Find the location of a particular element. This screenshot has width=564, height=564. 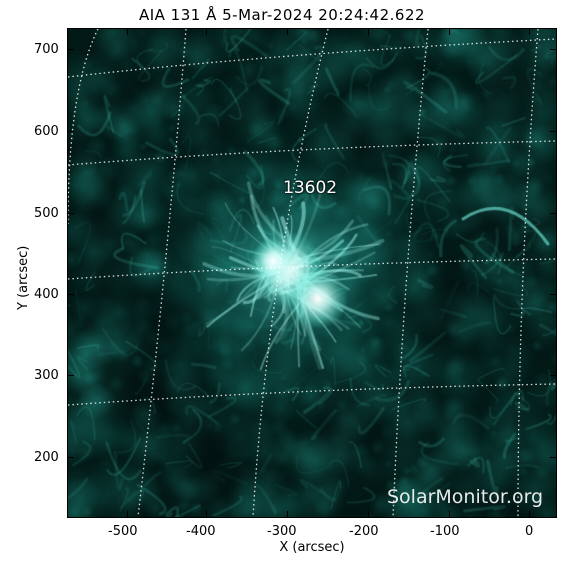

x-tick-label: -400 is located at coordinates (201, 531).